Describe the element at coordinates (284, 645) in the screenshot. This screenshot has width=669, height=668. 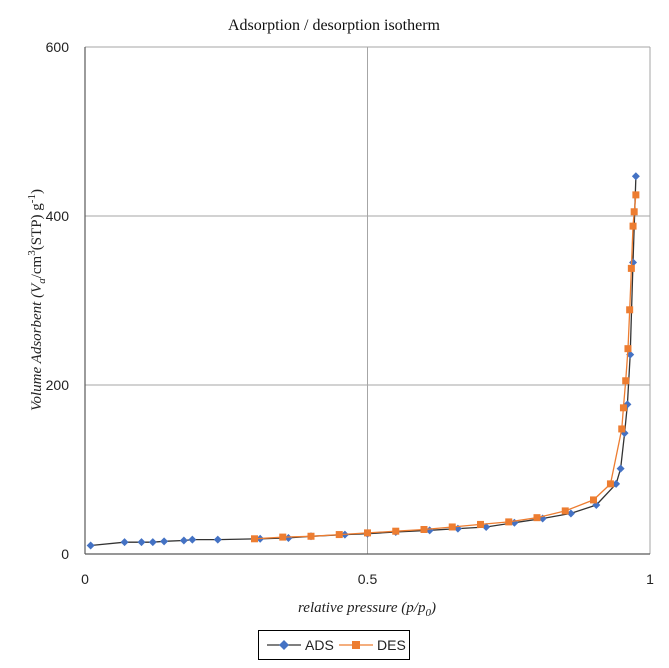
I see `legend-marker-ads` at that location.